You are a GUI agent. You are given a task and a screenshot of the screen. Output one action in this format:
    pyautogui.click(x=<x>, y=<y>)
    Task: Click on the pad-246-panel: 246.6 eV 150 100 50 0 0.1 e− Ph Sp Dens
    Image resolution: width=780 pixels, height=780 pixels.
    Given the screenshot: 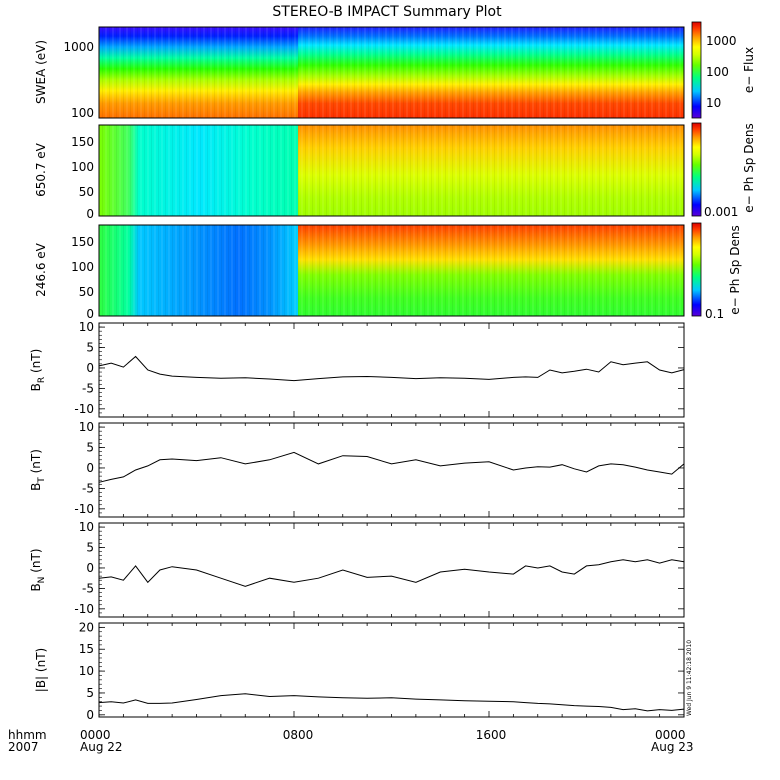 What is the action you would take?
    pyautogui.click(x=388, y=271)
    